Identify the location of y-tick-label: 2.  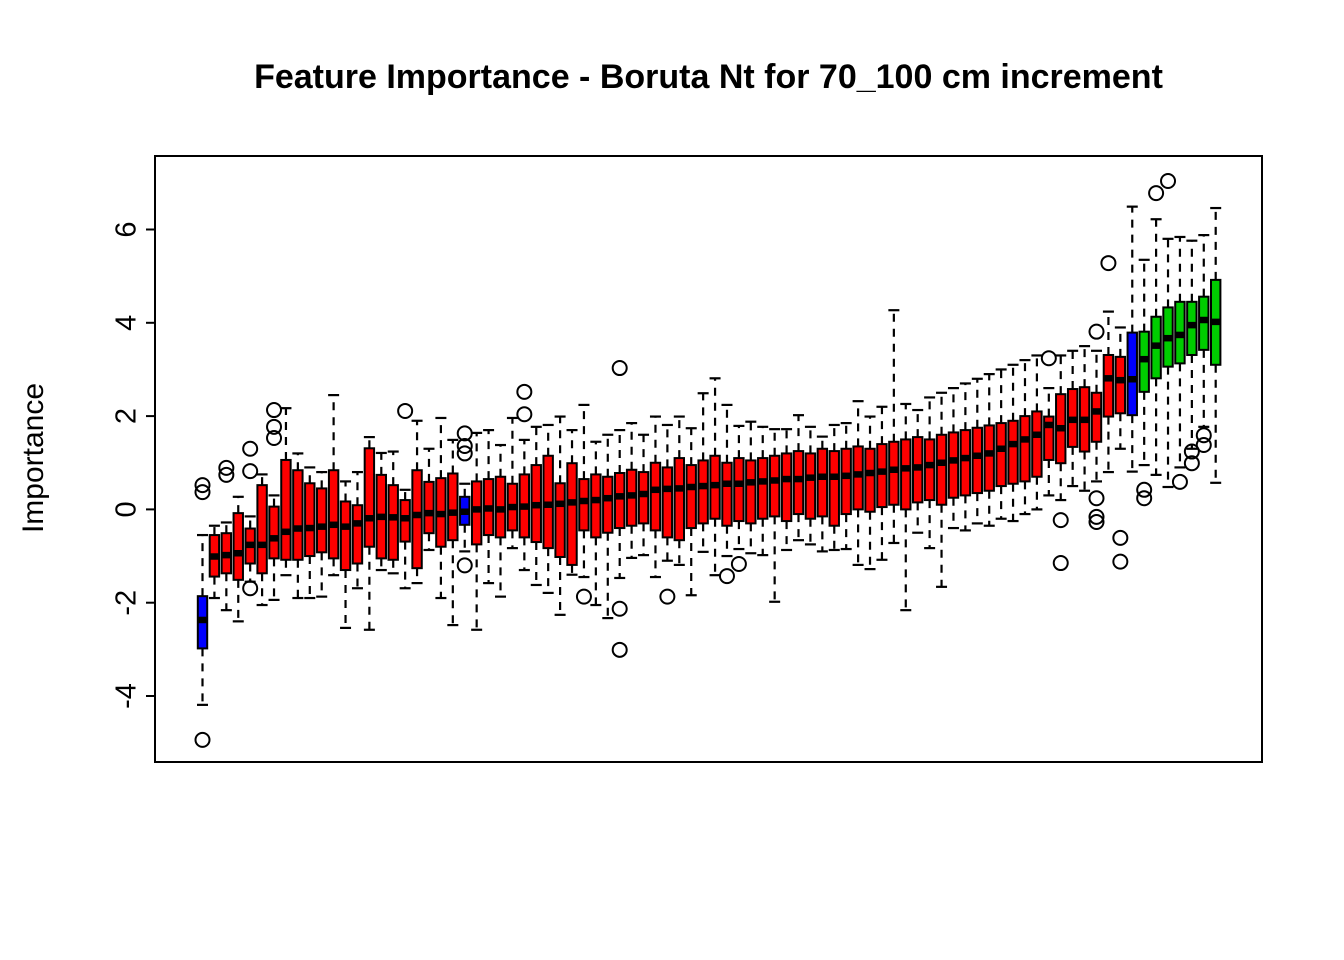
(127, 416).